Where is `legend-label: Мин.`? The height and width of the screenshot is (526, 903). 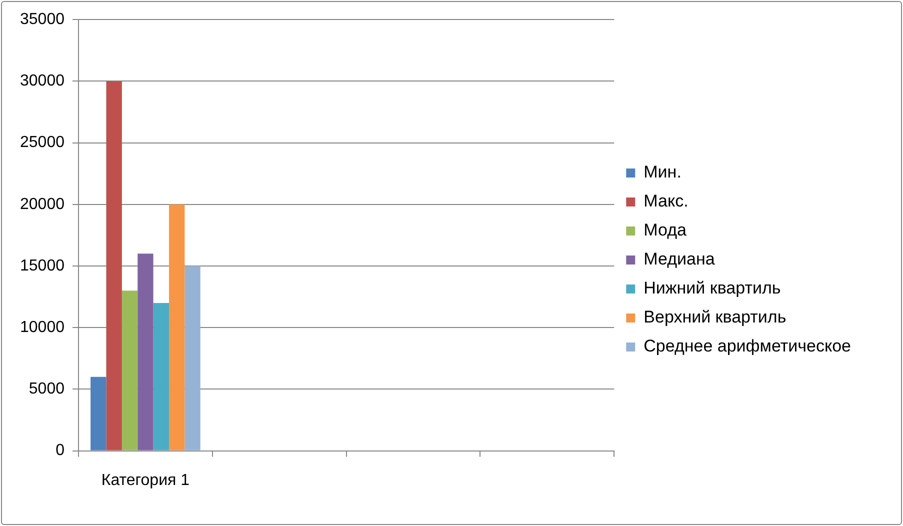
legend-label: Мин. is located at coordinates (663, 172).